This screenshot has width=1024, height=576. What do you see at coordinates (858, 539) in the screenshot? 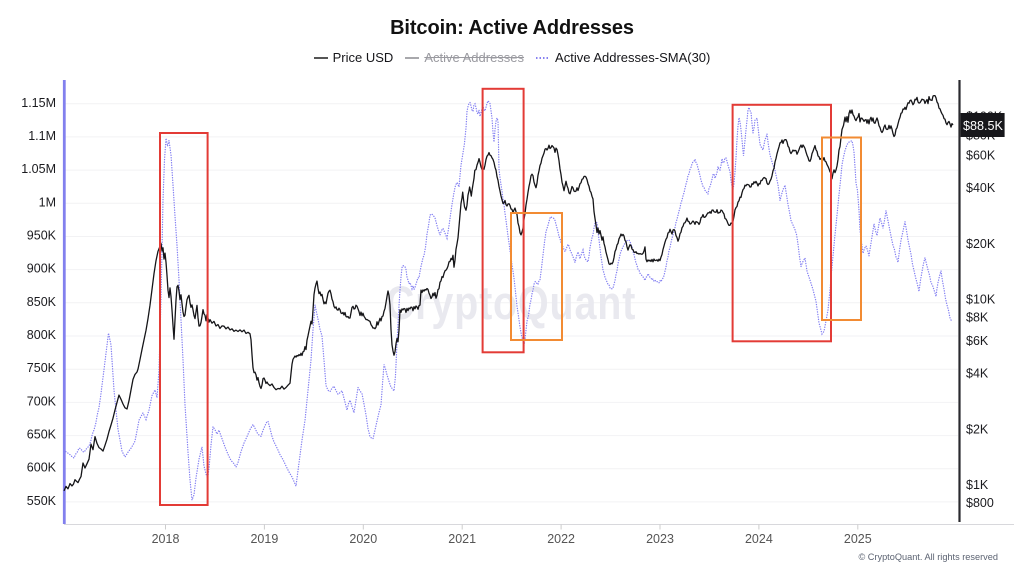
I see `svg-text: 2025` at bounding box center [858, 539].